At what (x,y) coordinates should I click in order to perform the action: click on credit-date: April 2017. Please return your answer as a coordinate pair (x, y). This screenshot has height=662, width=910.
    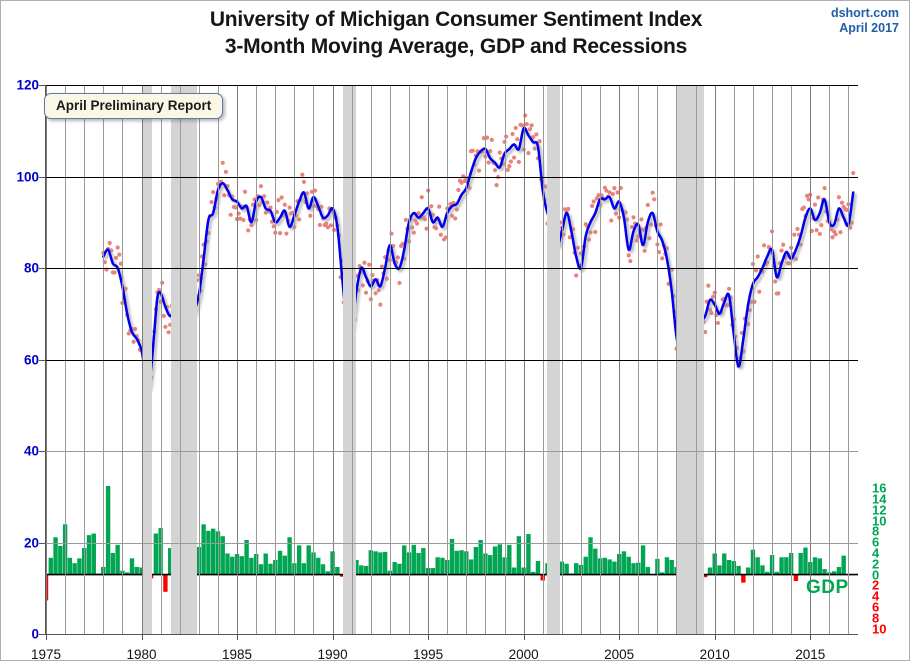
    Looking at the image, I should click on (869, 28).